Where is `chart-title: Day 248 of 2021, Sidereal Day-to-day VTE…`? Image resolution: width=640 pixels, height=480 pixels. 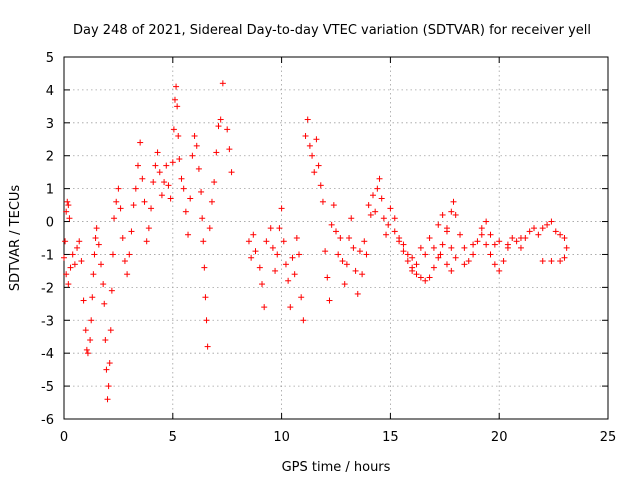 chart-title: Day 248 of 2021, Sidereal Day-to-day VTE… is located at coordinates (332, 30).